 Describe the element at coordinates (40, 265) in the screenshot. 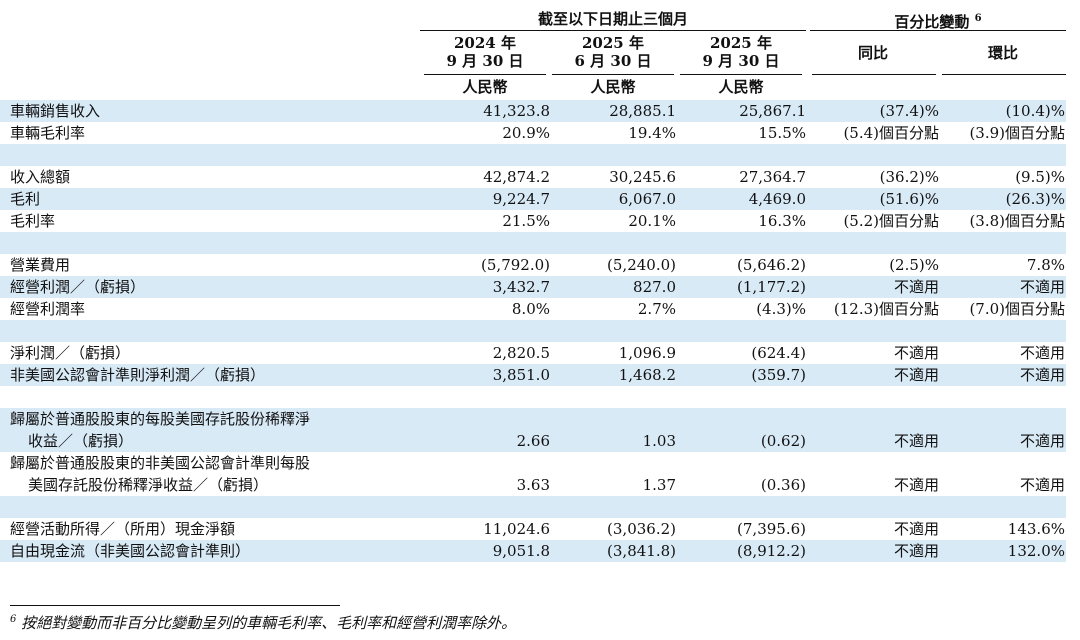

I see `row-label: 營業費用` at that location.